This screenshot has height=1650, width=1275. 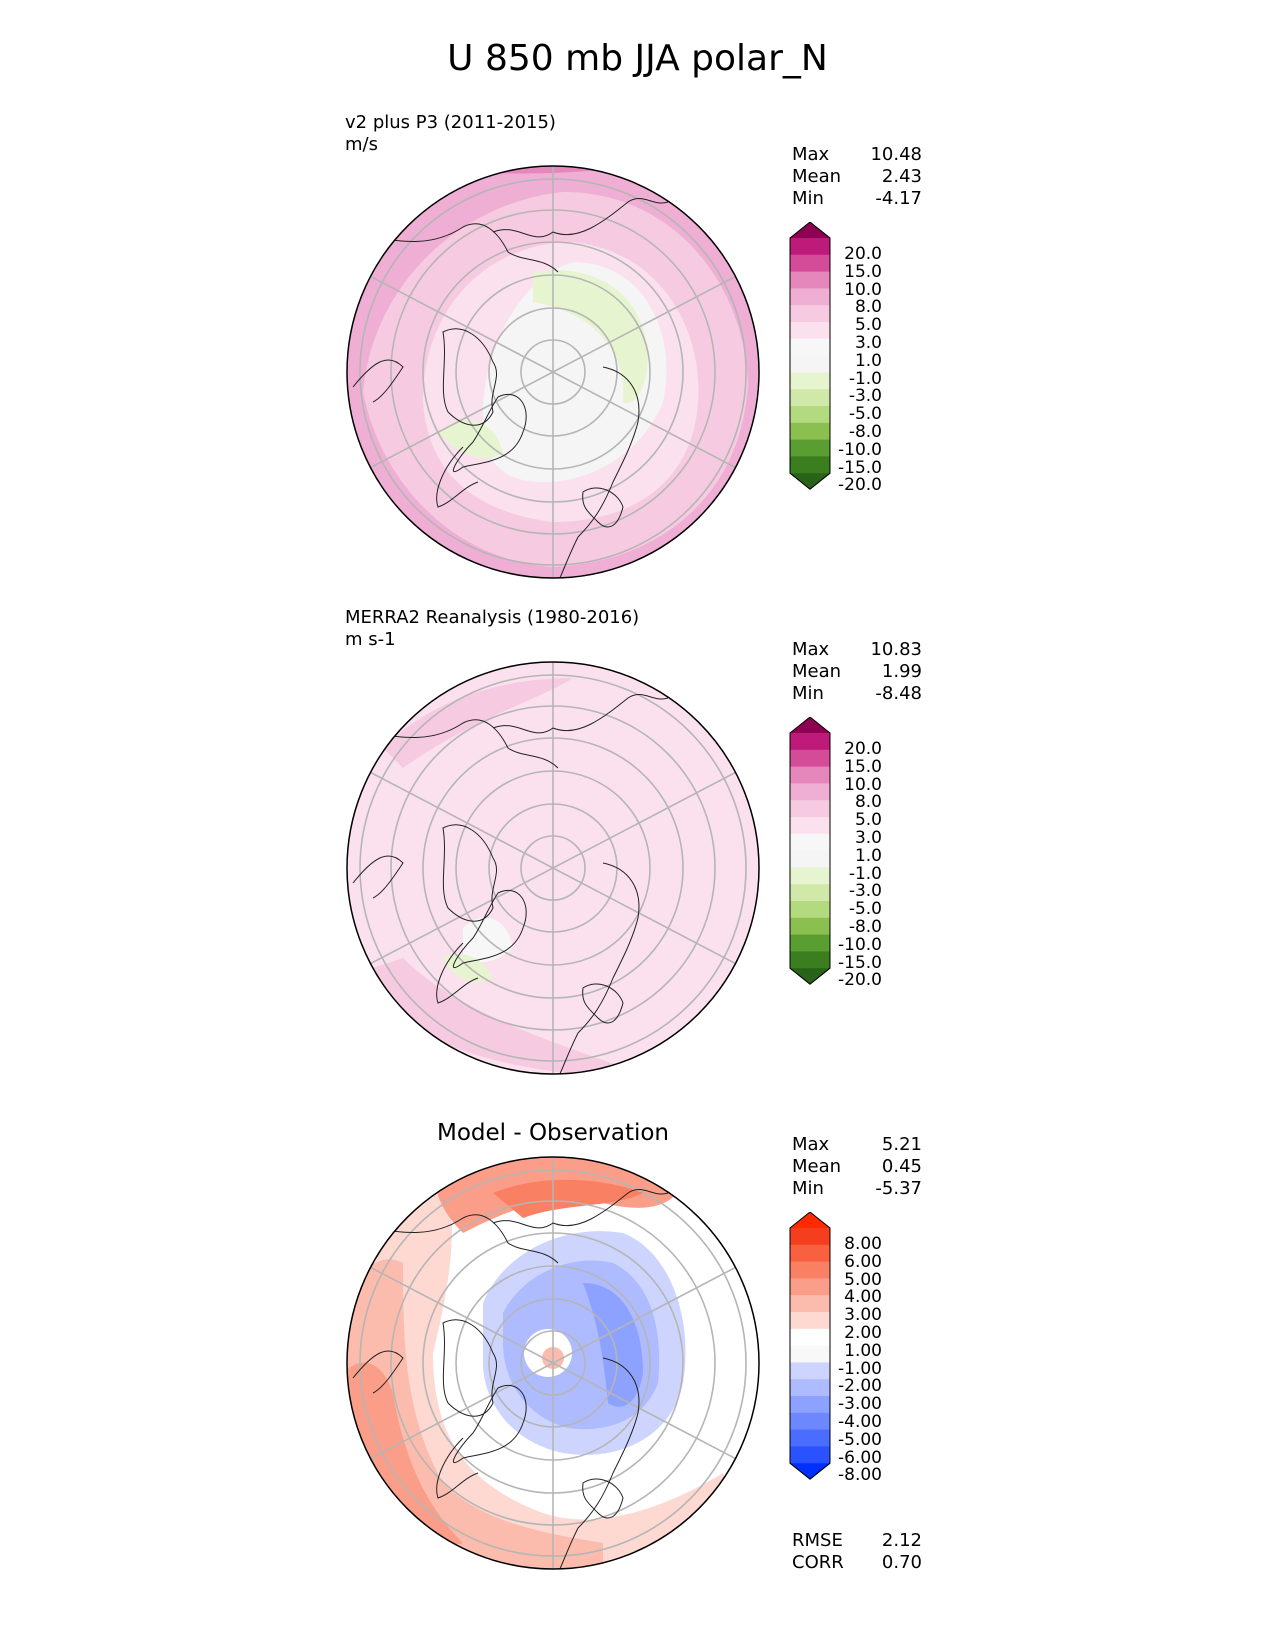 What do you see at coordinates (808, 1188) in the screenshot?
I see `panel3-min-label: Min` at bounding box center [808, 1188].